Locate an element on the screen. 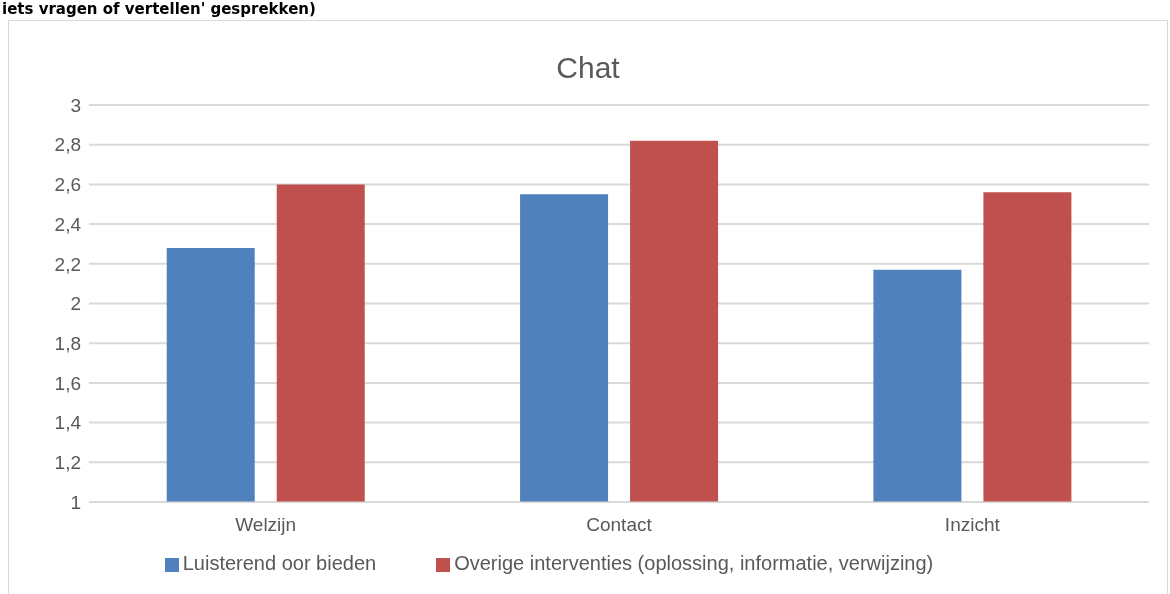 This screenshot has height=594, width=1170. y-tick-label: 2,4 is located at coordinates (68, 224).